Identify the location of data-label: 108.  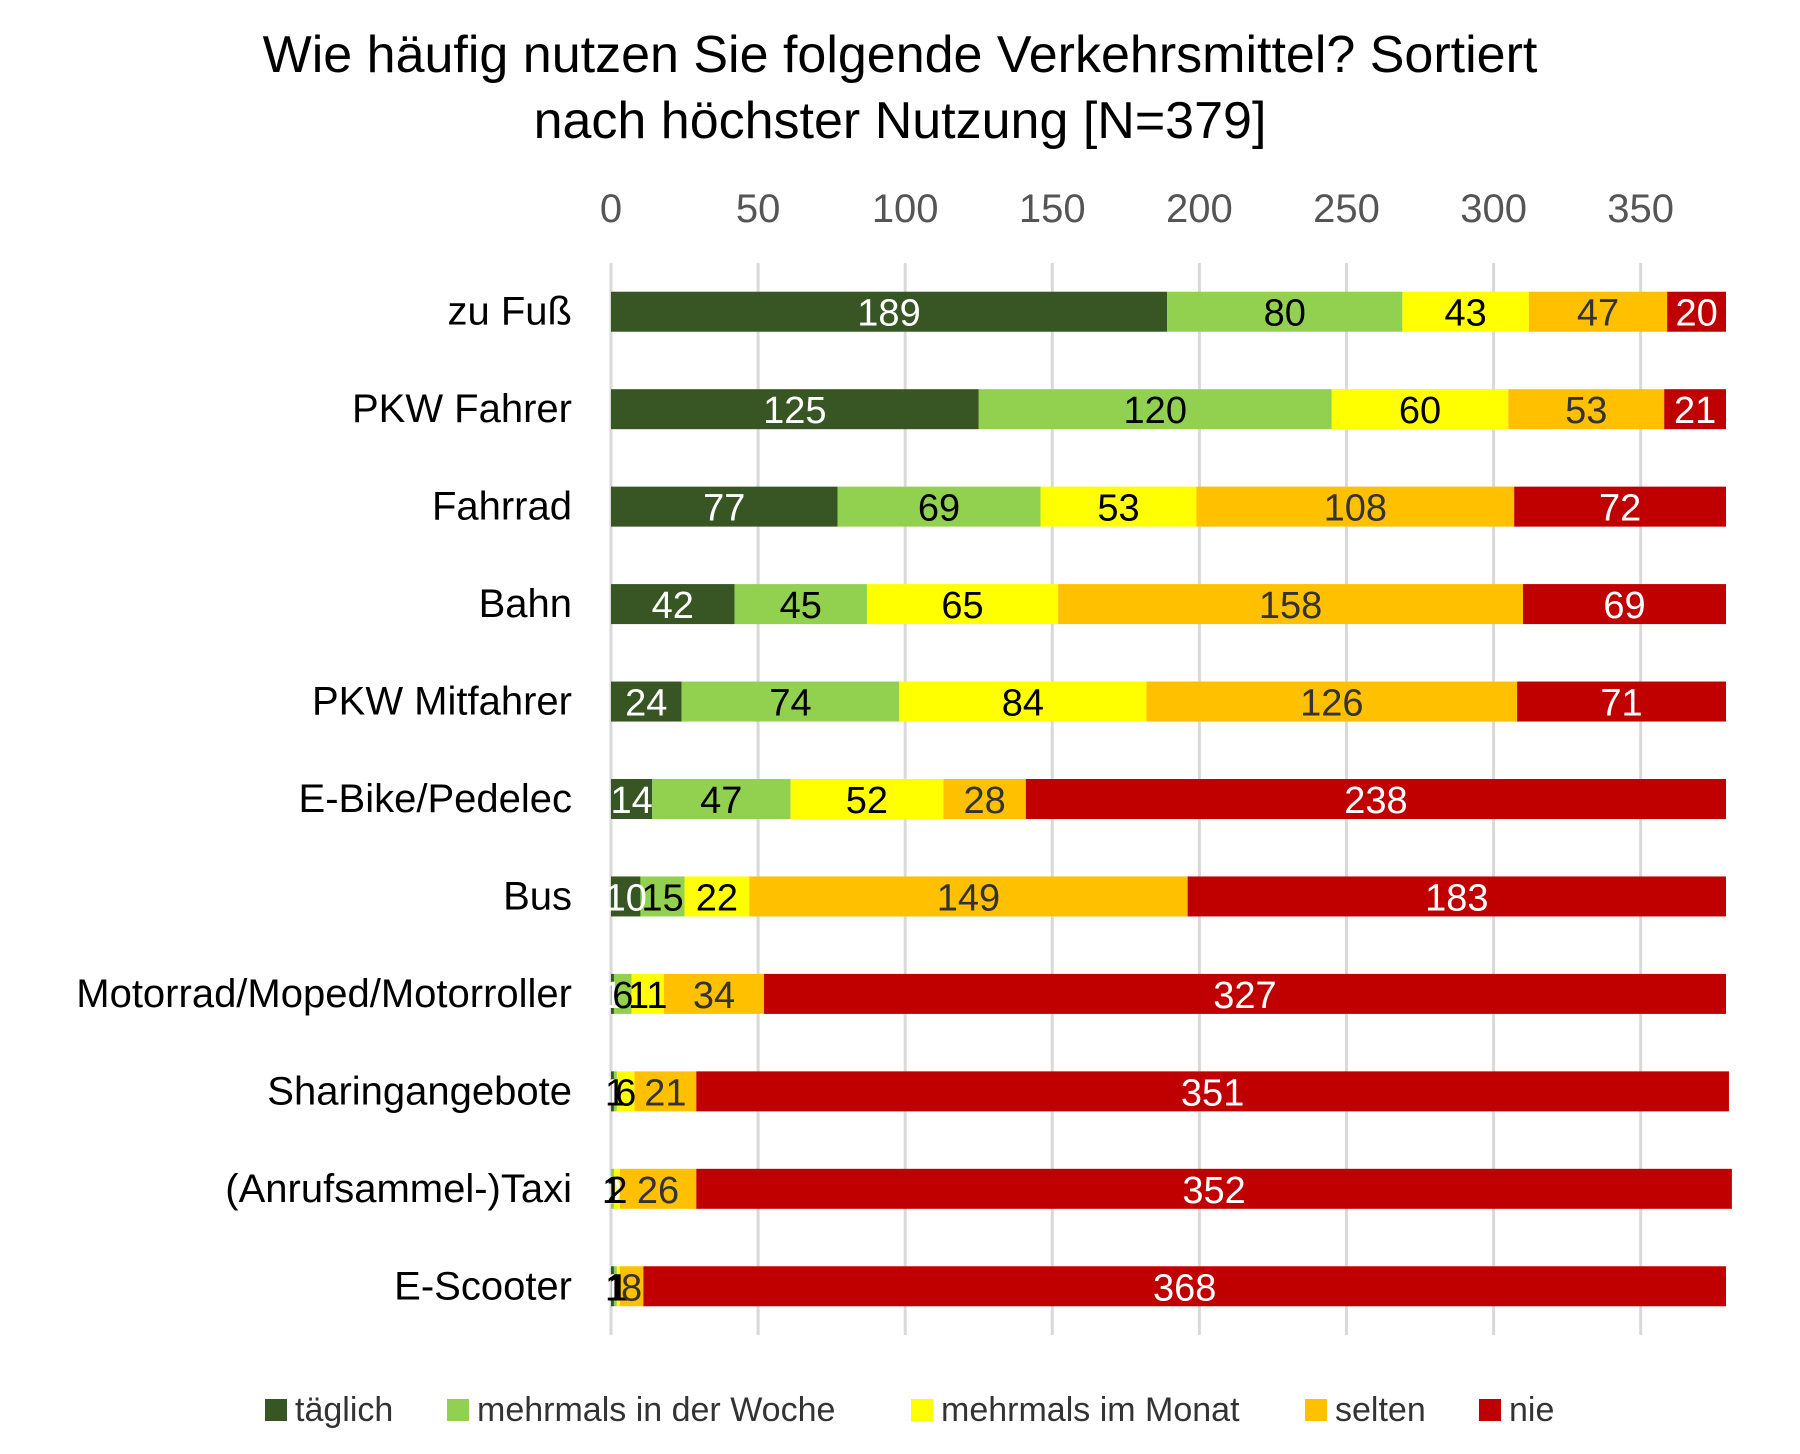
(1355, 509).